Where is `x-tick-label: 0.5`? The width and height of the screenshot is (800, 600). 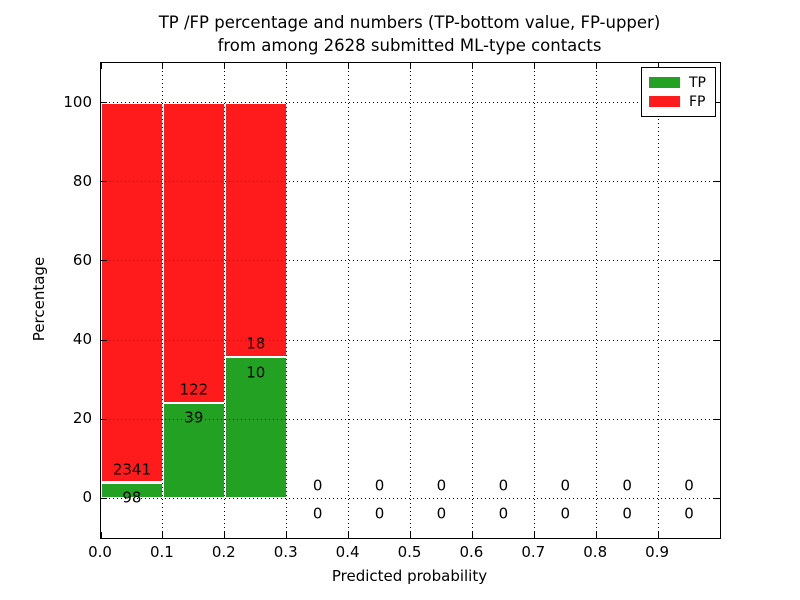 x-tick-label: 0.5 is located at coordinates (409, 552).